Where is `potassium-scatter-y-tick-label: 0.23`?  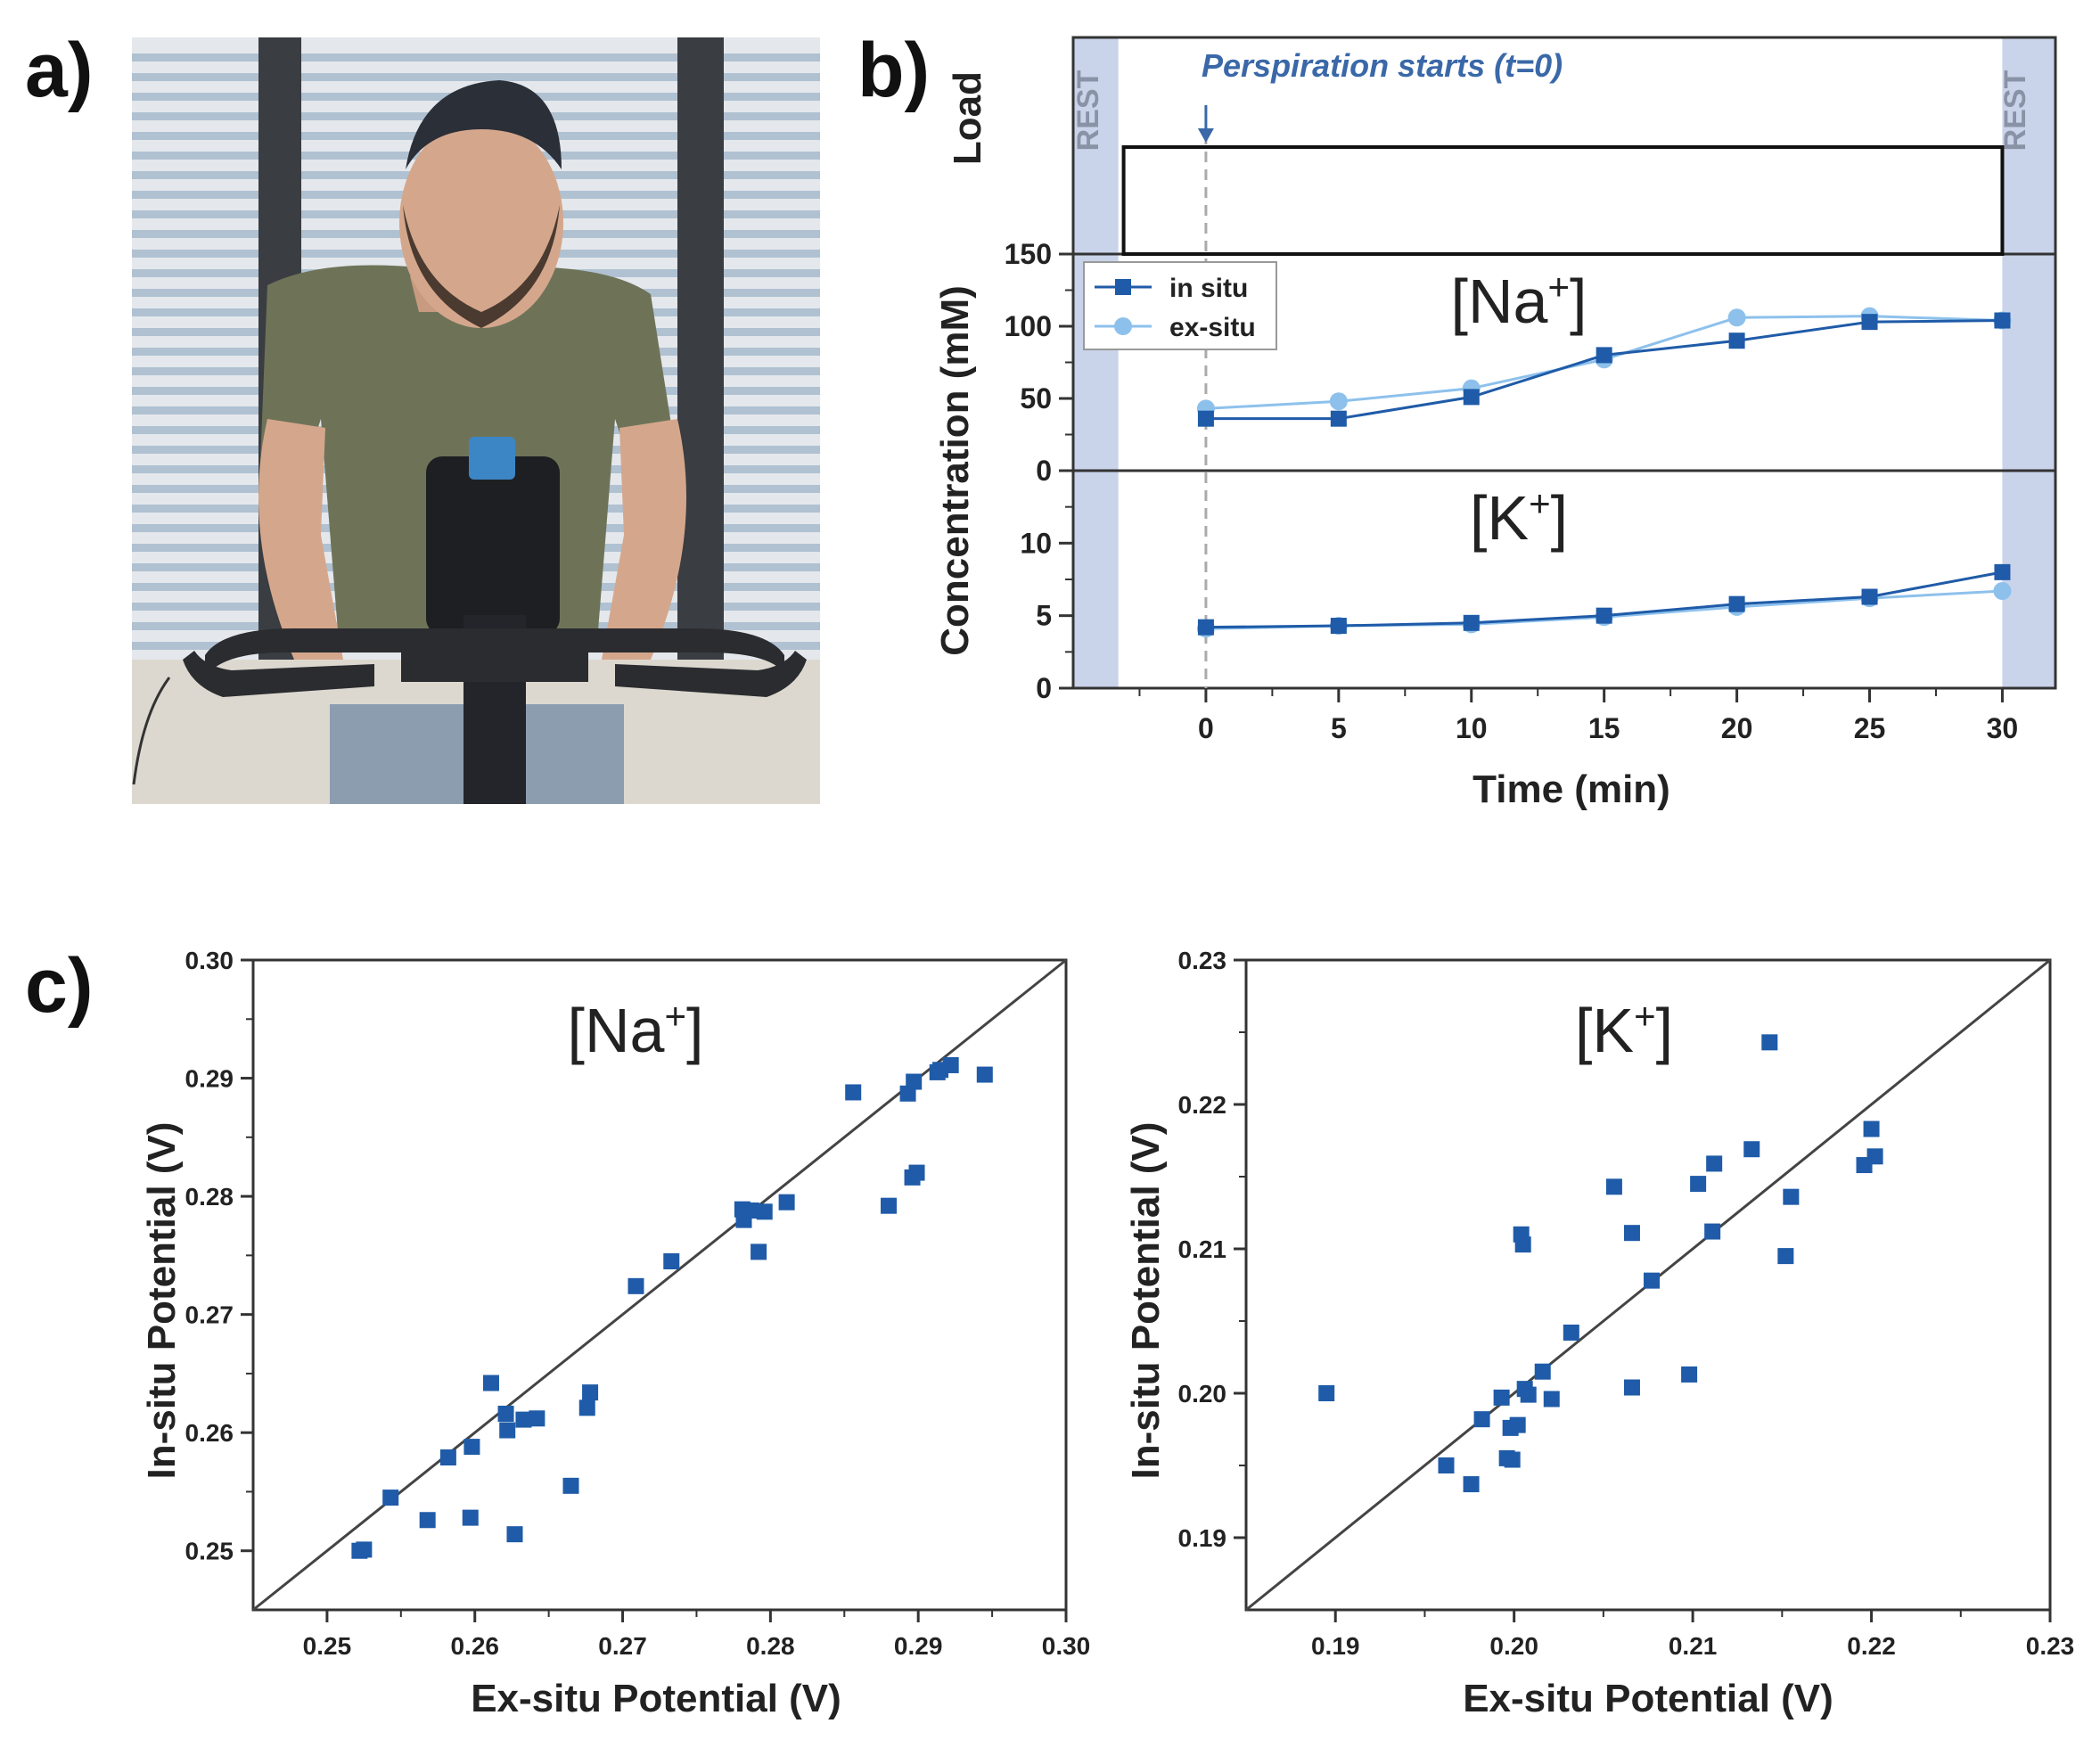
potassium-scatter-y-tick-label: 0.23 is located at coordinates (1202, 961).